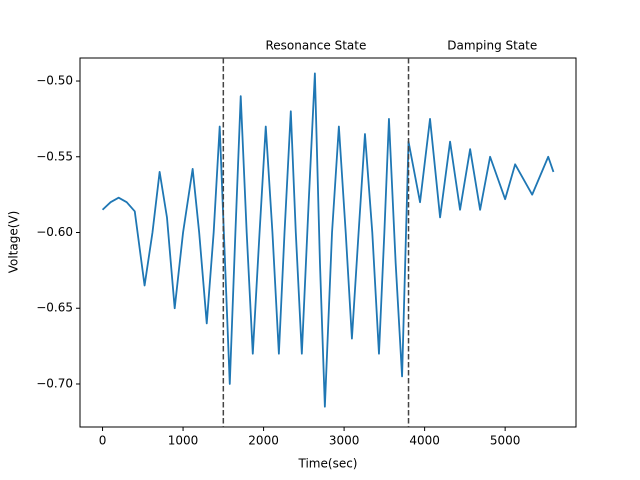  I want to click on x-axis-label: Time(sec), so click(328, 464).